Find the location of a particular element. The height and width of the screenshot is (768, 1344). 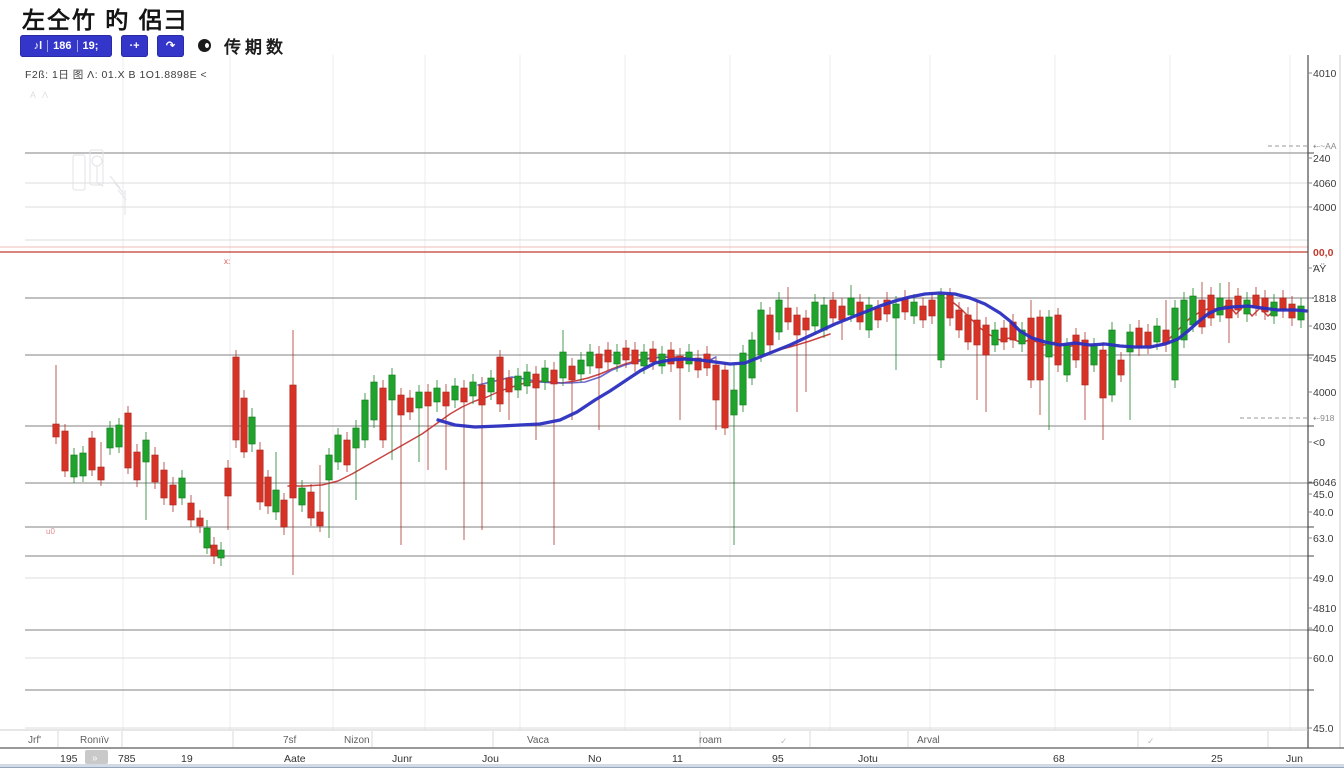

svg-text: 4010 is located at coordinates (1325, 74).